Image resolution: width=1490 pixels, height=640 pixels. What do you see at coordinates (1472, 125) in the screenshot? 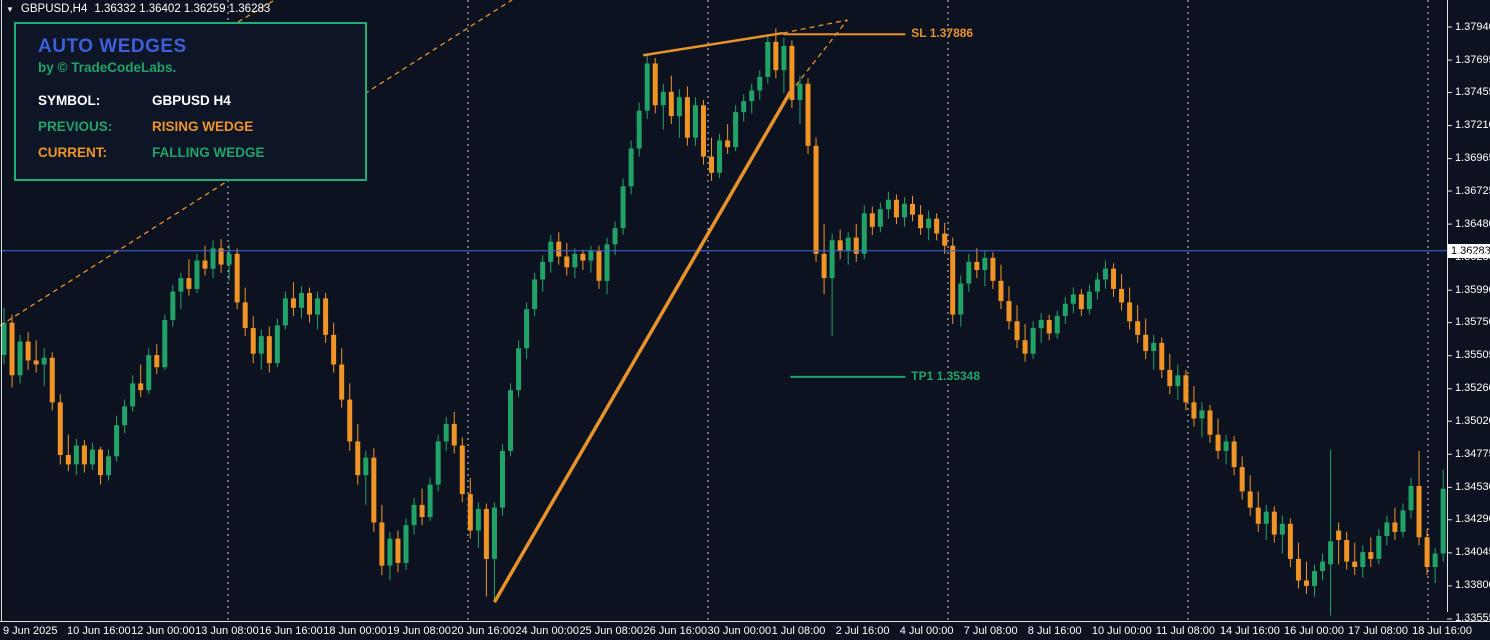
I see `price-tick-label: 1.37210` at bounding box center [1472, 125].